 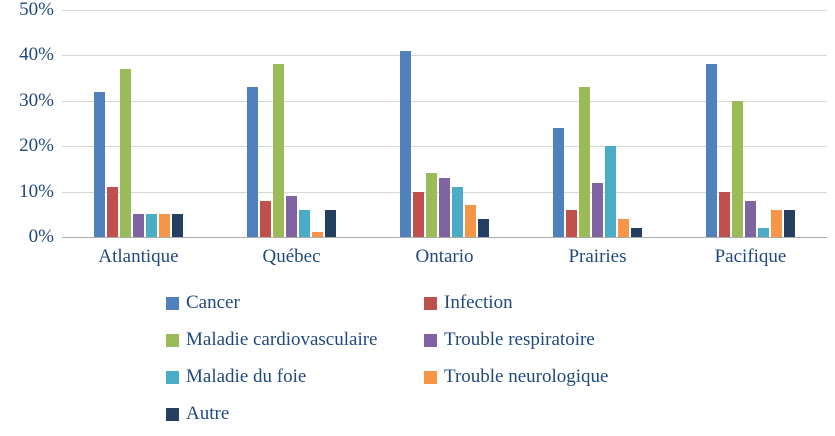 I want to click on bar-maladie-cardiovasculaire-pacifique, so click(x=737, y=168).